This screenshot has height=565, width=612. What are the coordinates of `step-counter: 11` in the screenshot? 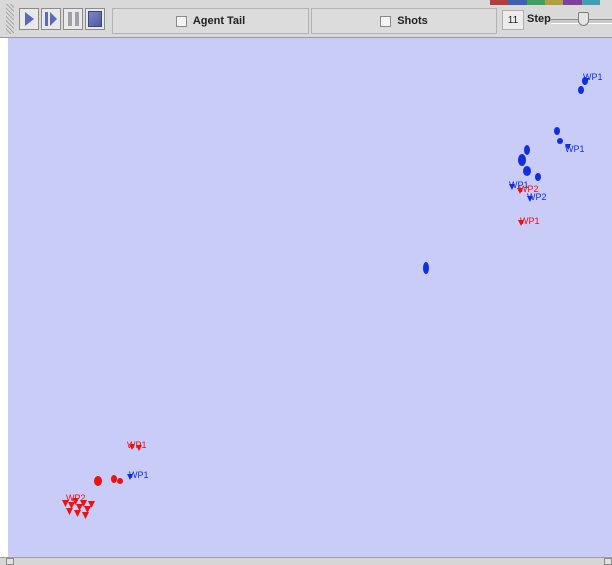 It's located at (513, 20).